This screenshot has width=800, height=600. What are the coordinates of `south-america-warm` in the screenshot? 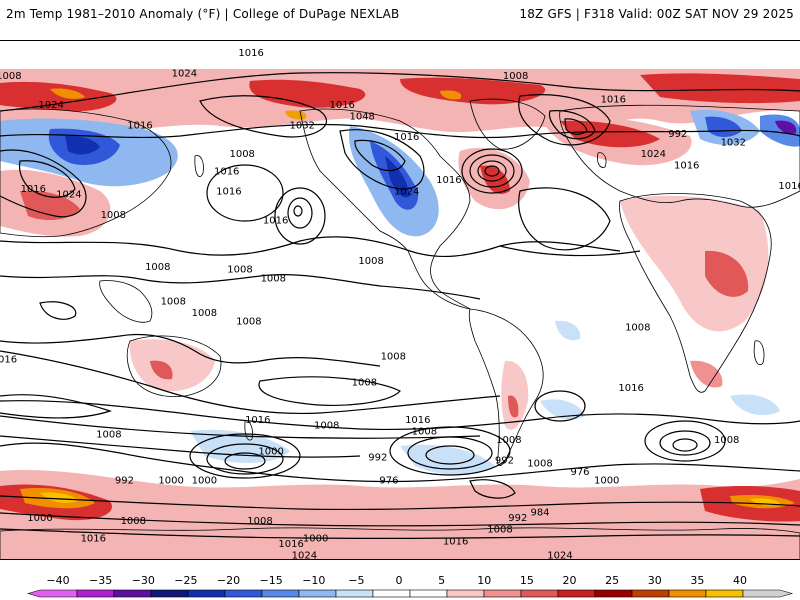 It's located at (515, 395).